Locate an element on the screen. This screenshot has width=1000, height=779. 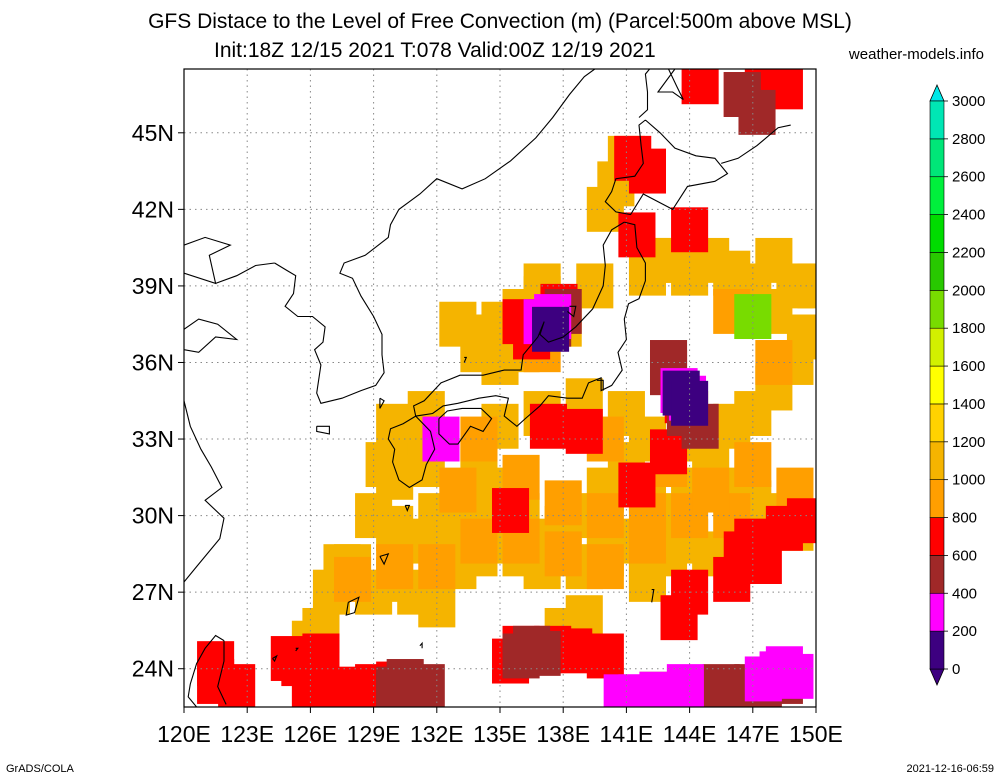
colorbar-label: 600 is located at coordinates (964, 555).